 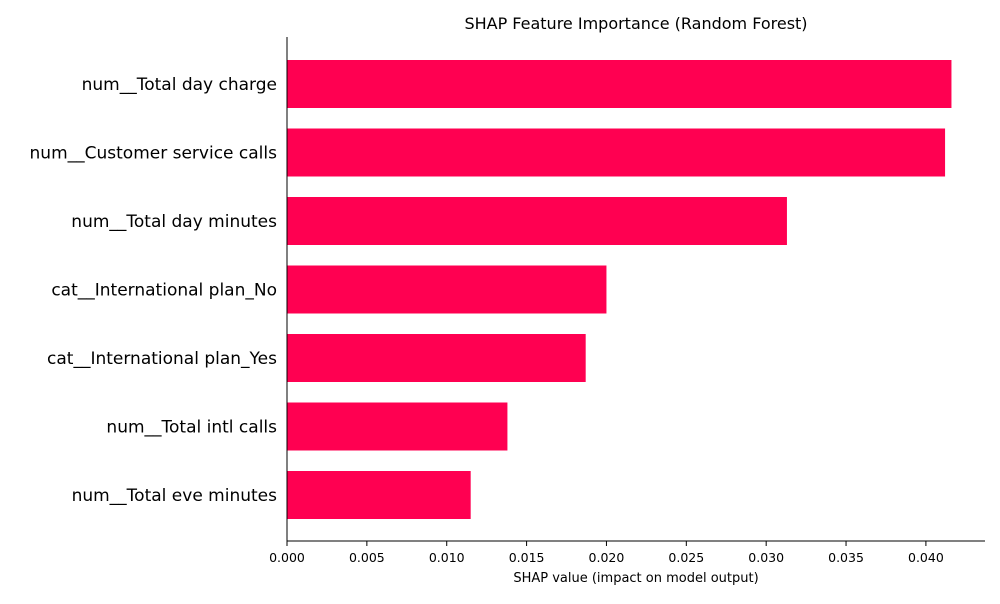 What do you see at coordinates (162, 359) in the screenshot?
I see `y-tick-label-4: cat__International plan_Yes` at bounding box center [162, 359].